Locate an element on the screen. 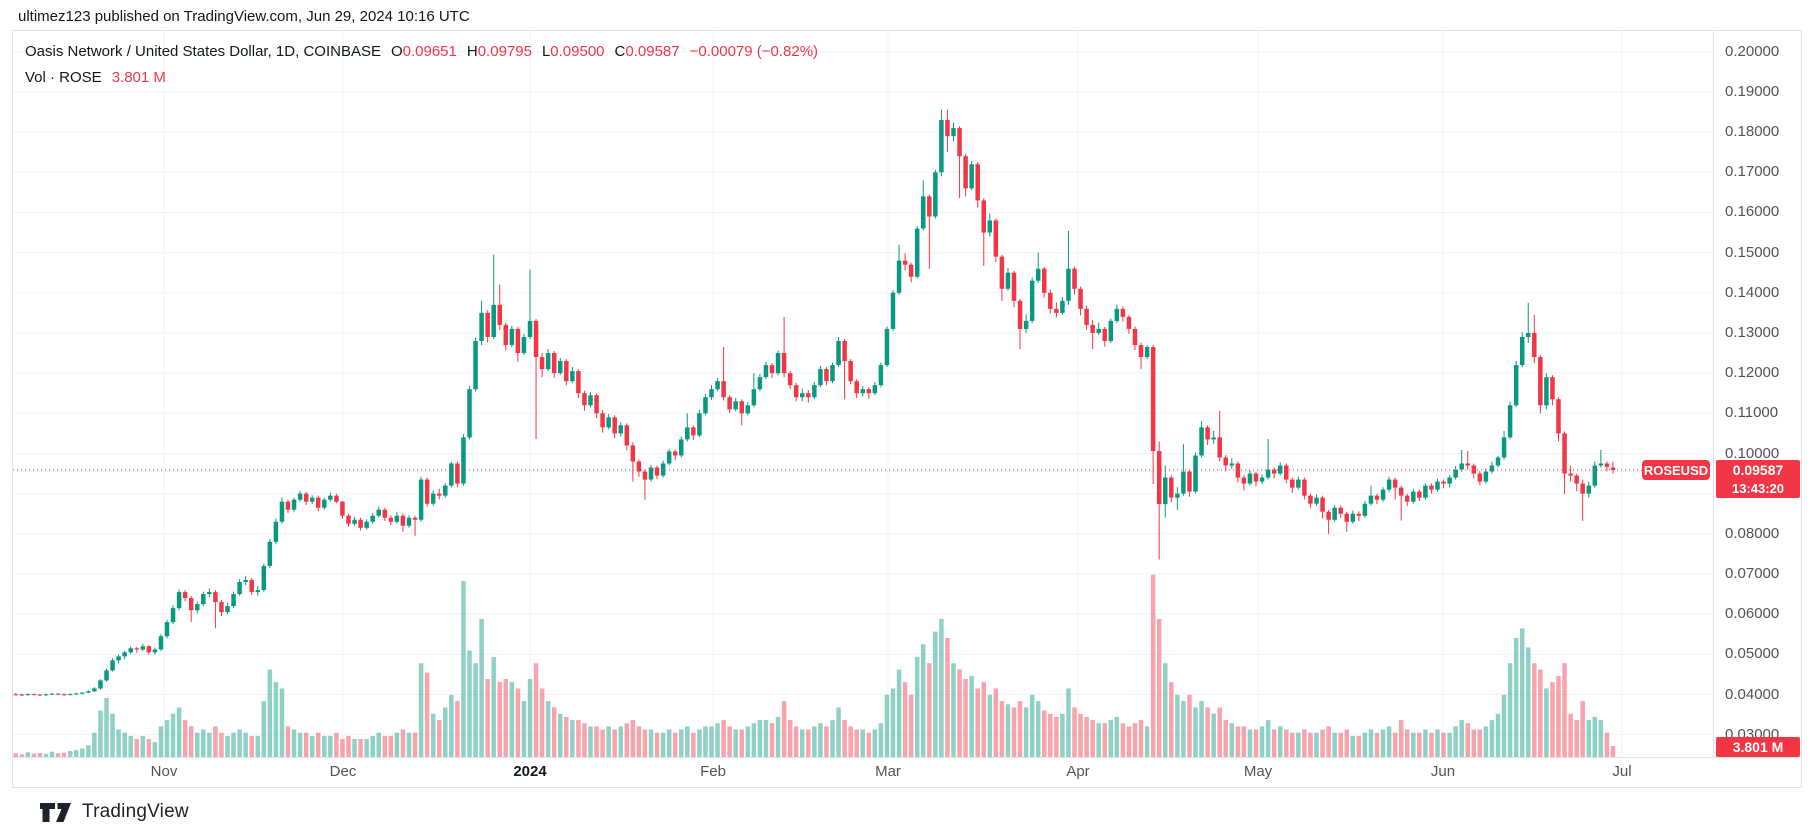 The height and width of the screenshot is (836, 1814). time-axis-label: Jul is located at coordinates (1622, 771).